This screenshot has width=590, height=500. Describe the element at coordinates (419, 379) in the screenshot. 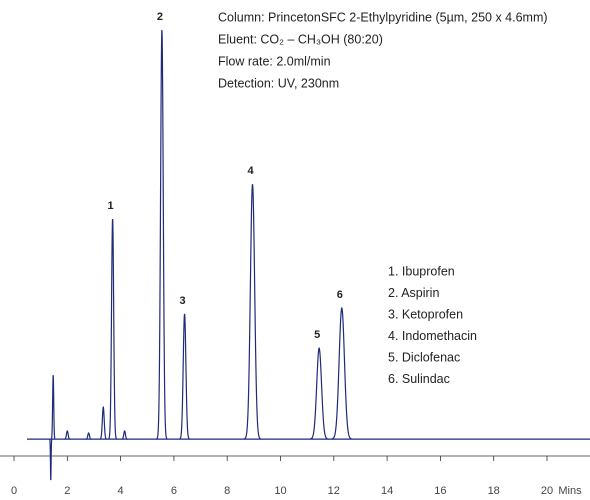

I see `legend-entry: 6. Sulindac` at that location.